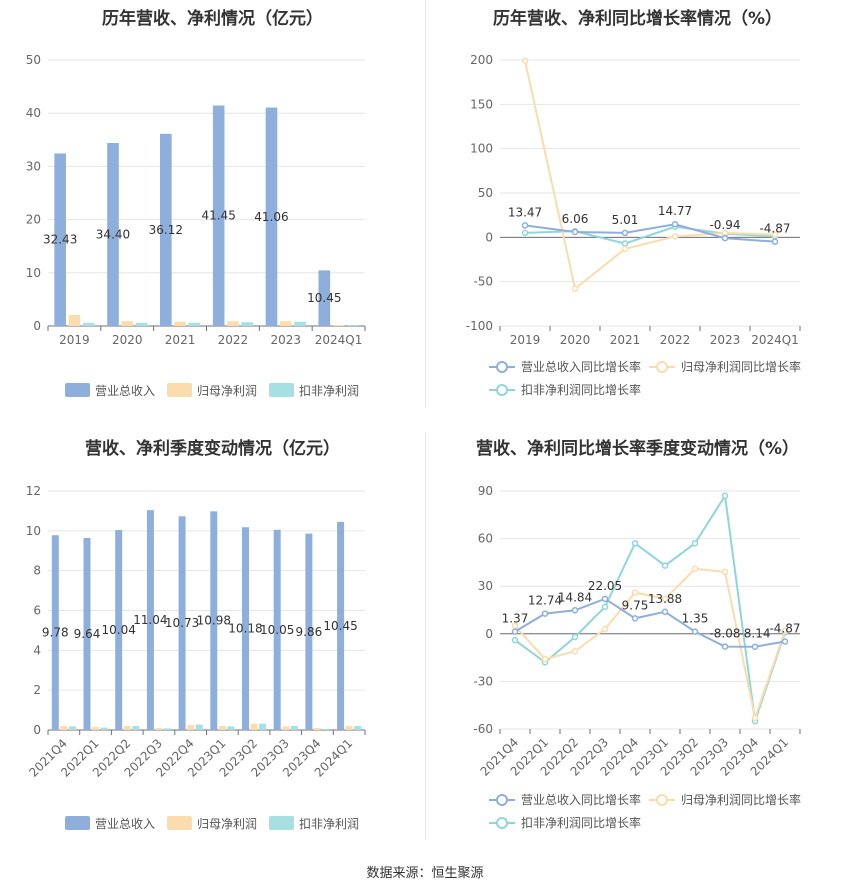  Describe the element at coordinates (485, 491) in the screenshot. I see `y-tick-label: 90` at that location.